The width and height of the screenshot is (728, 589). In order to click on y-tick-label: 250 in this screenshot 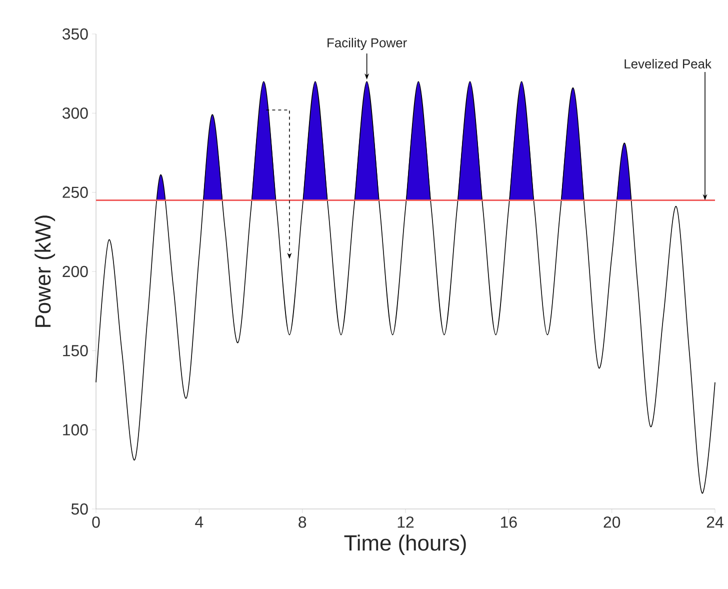, I will do `click(75, 192)`.